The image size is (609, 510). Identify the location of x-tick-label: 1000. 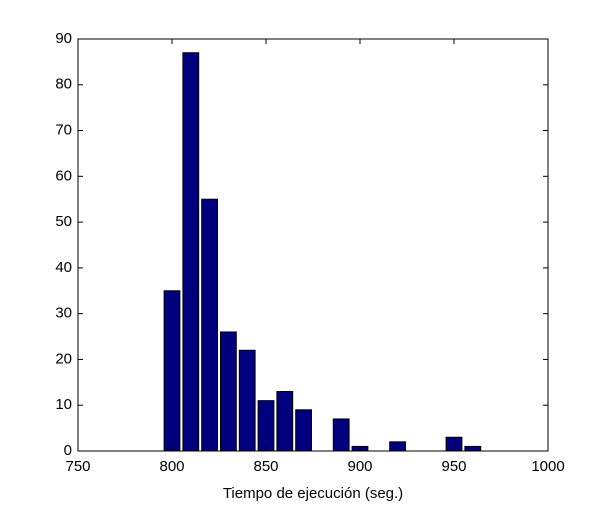
(547, 466).